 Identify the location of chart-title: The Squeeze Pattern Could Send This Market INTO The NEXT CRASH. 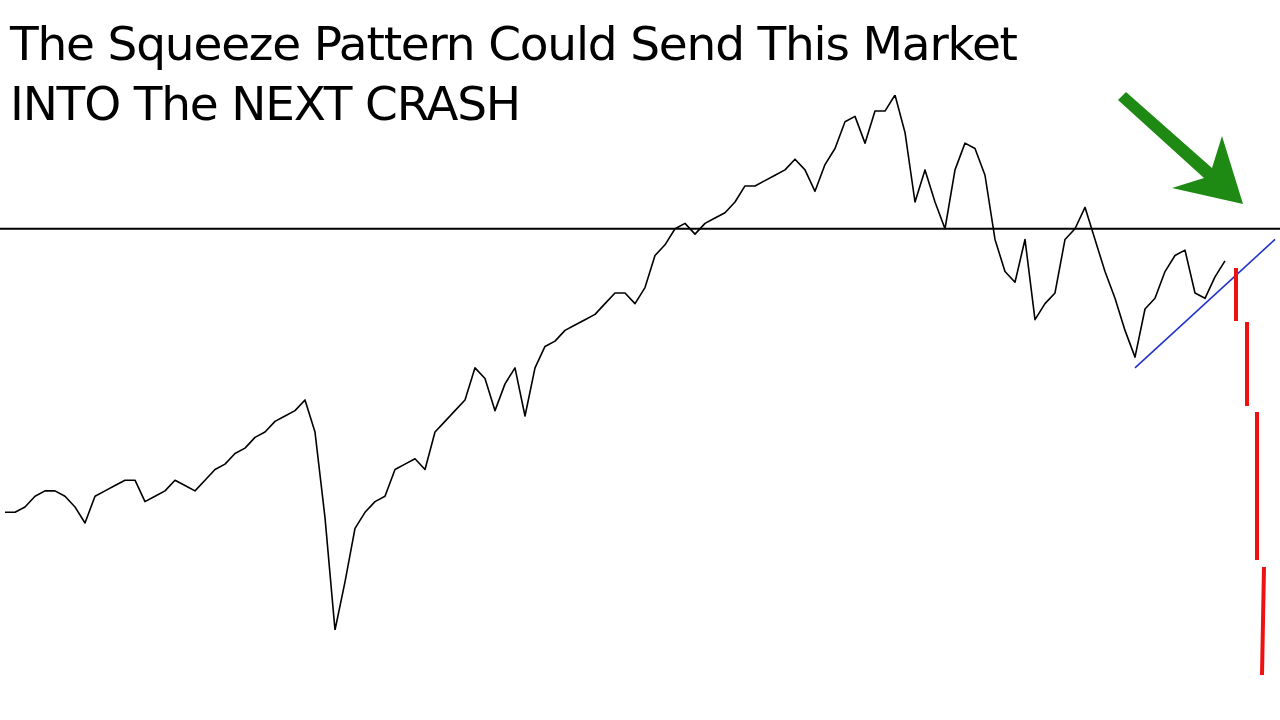
(514, 74).